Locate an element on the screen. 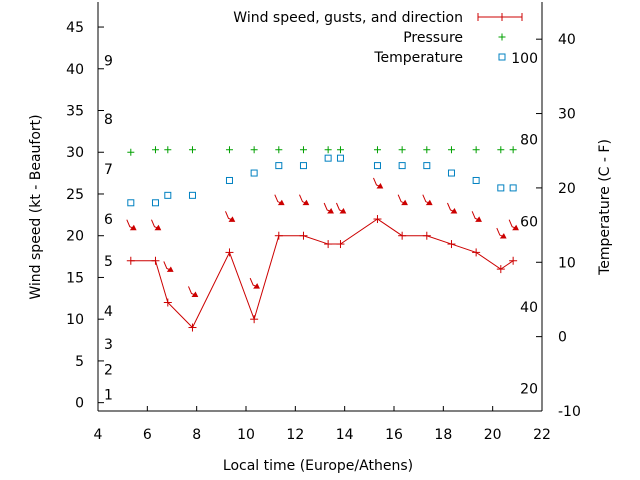 The width and height of the screenshot is (640, 480). beaufort-label: 3 is located at coordinates (108, 345).